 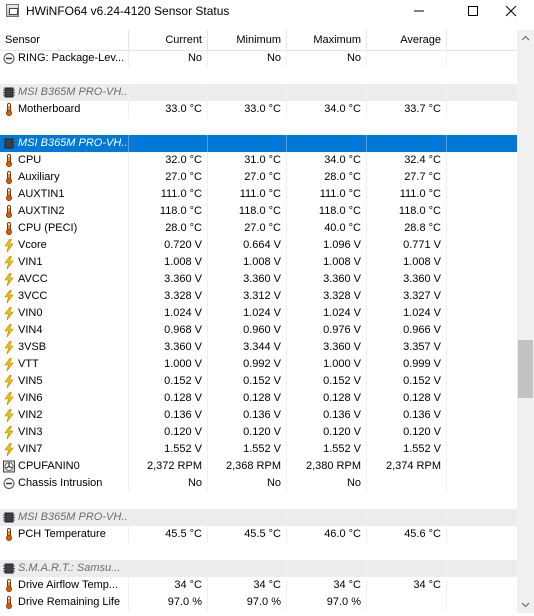 I want to click on current-value: 45.5 °C, so click(x=168, y=534).